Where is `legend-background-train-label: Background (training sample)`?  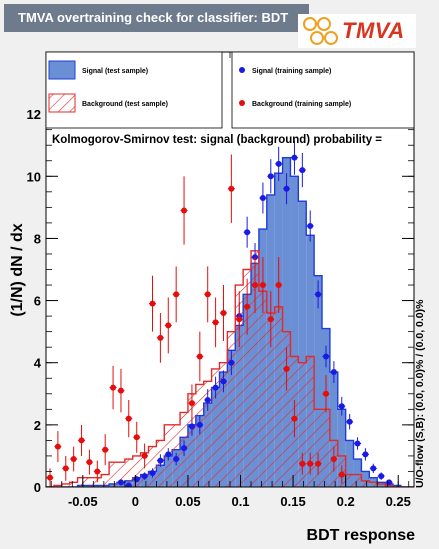 legend-background-train-label: Background (training sample) is located at coordinates (301, 104).